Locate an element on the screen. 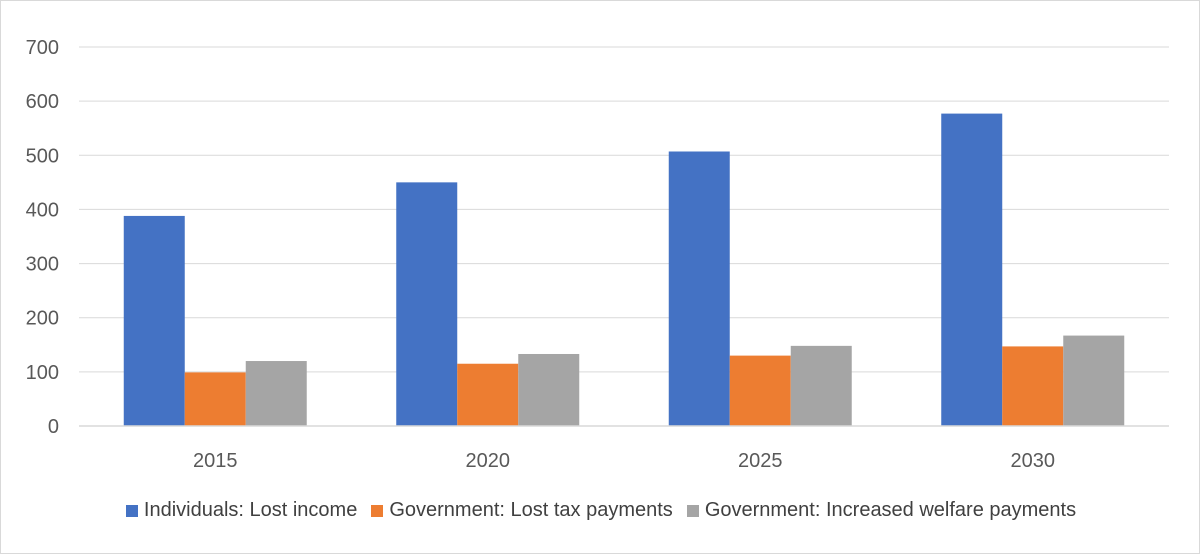 The image size is (1200, 554). legend-item: Government: Lost tax payments is located at coordinates (522, 510).